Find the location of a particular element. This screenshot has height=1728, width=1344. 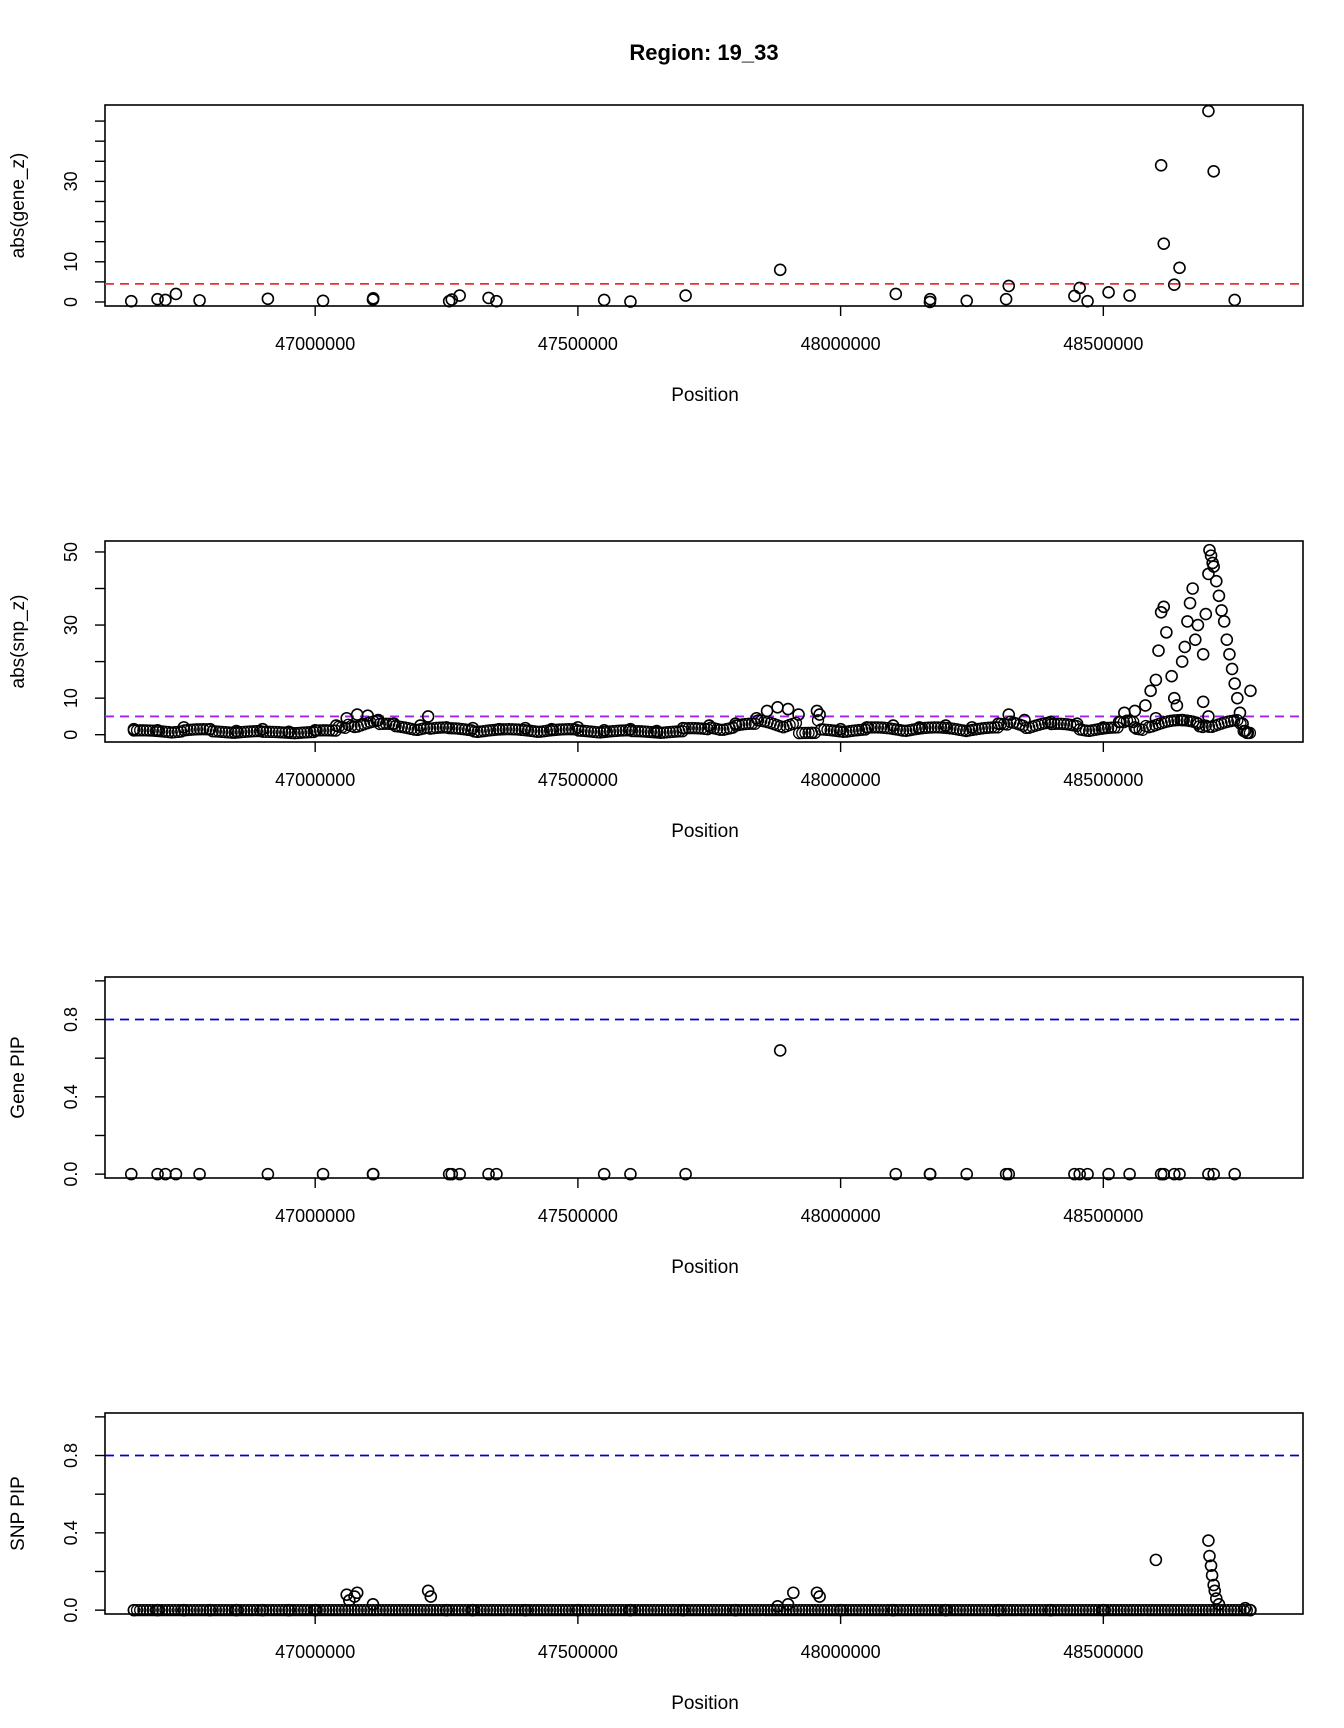

y-tick-label: 0.8 is located at coordinates (71, 1019).